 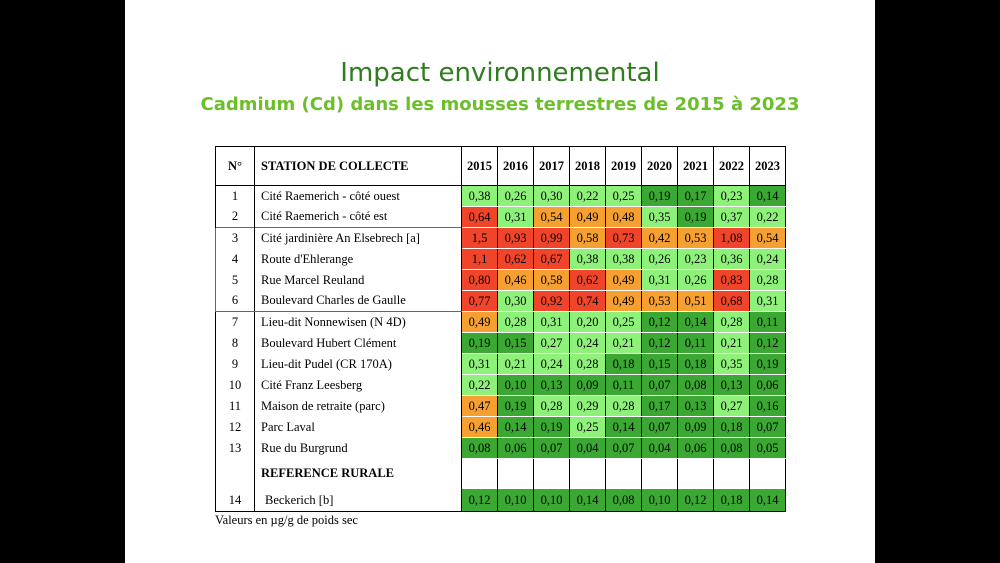 What do you see at coordinates (479, 280) in the screenshot?
I see `value-cell: 0,80` at bounding box center [479, 280].